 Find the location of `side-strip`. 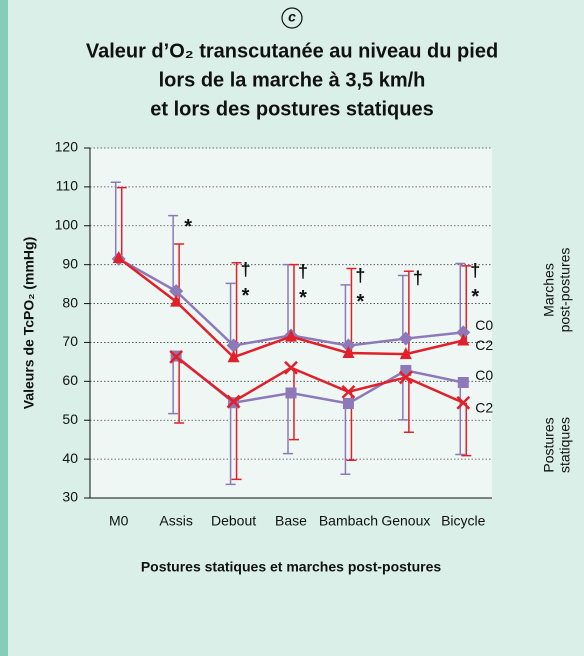

side-strip is located at coordinates (4, 328).